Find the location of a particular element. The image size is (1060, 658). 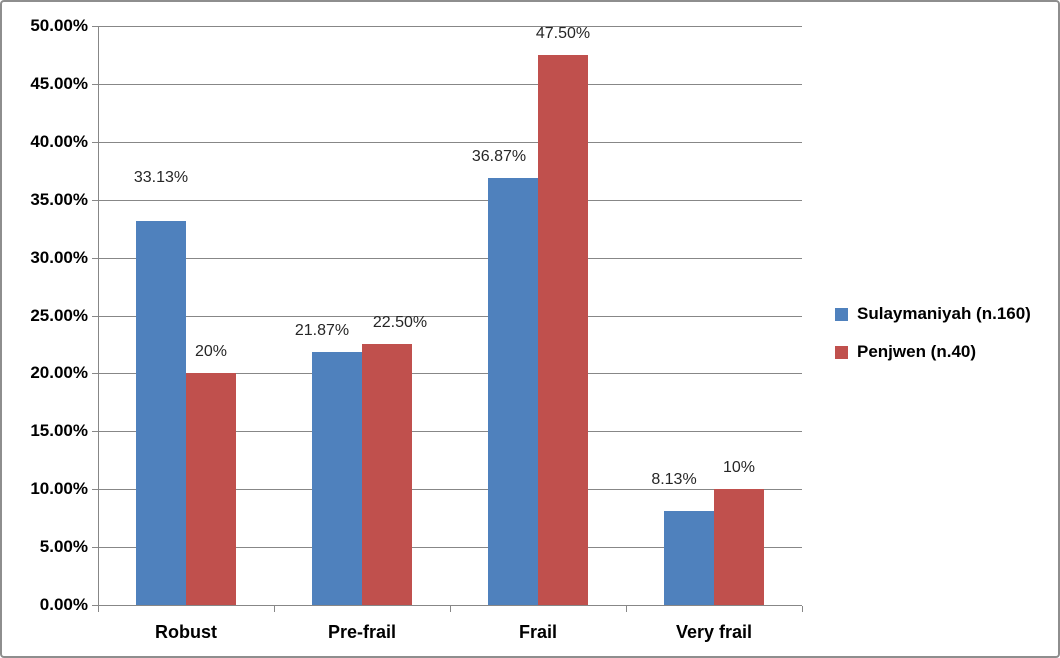

legend-item: Penjwen (n.40) is located at coordinates (933, 352).